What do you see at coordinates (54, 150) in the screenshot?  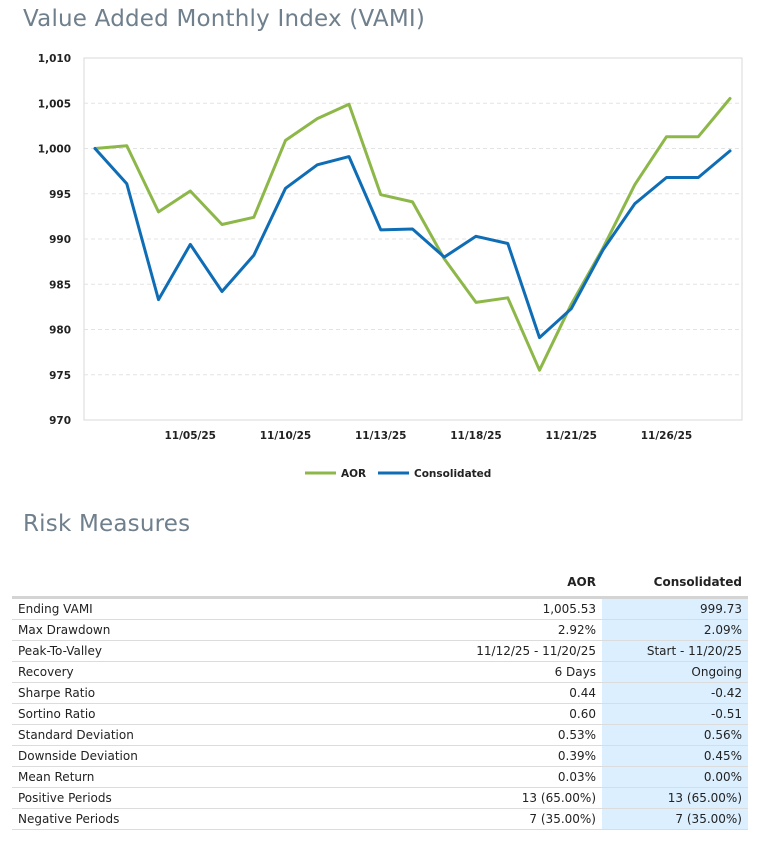 I see `y-tick-label: 1,000` at bounding box center [54, 150].